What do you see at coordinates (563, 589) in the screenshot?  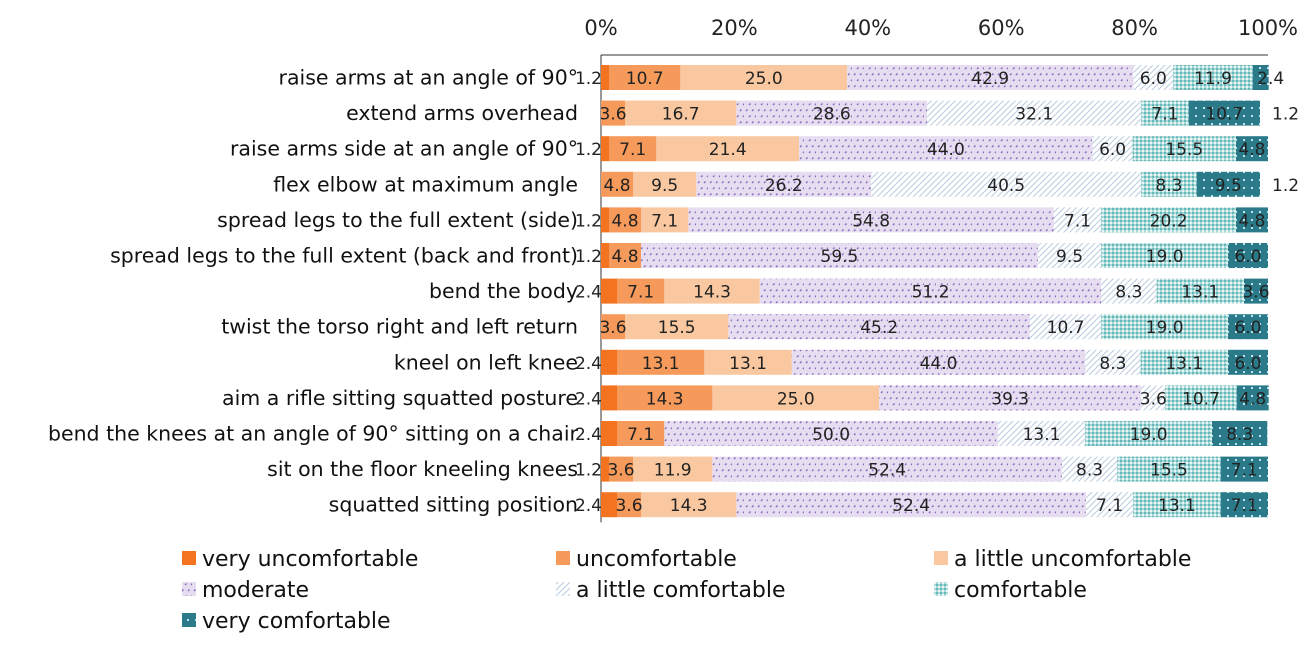 I see `legend-swatch-a-little-comfortable` at bounding box center [563, 589].